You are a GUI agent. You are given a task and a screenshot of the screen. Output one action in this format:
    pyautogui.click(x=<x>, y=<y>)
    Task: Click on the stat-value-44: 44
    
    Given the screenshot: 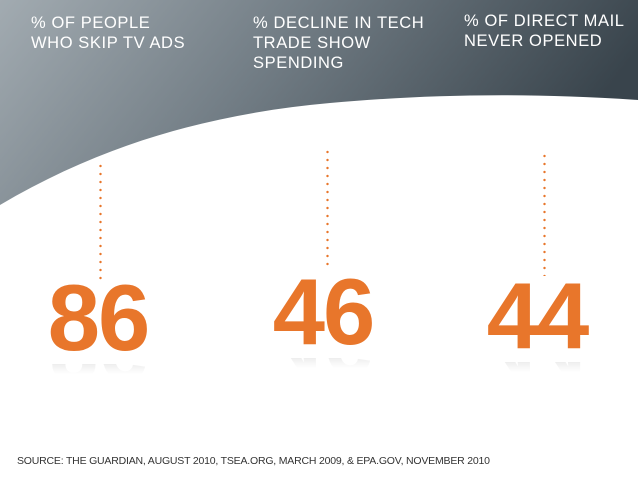 What is the action you would take?
    pyautogui.click(x=538, y=315)
    